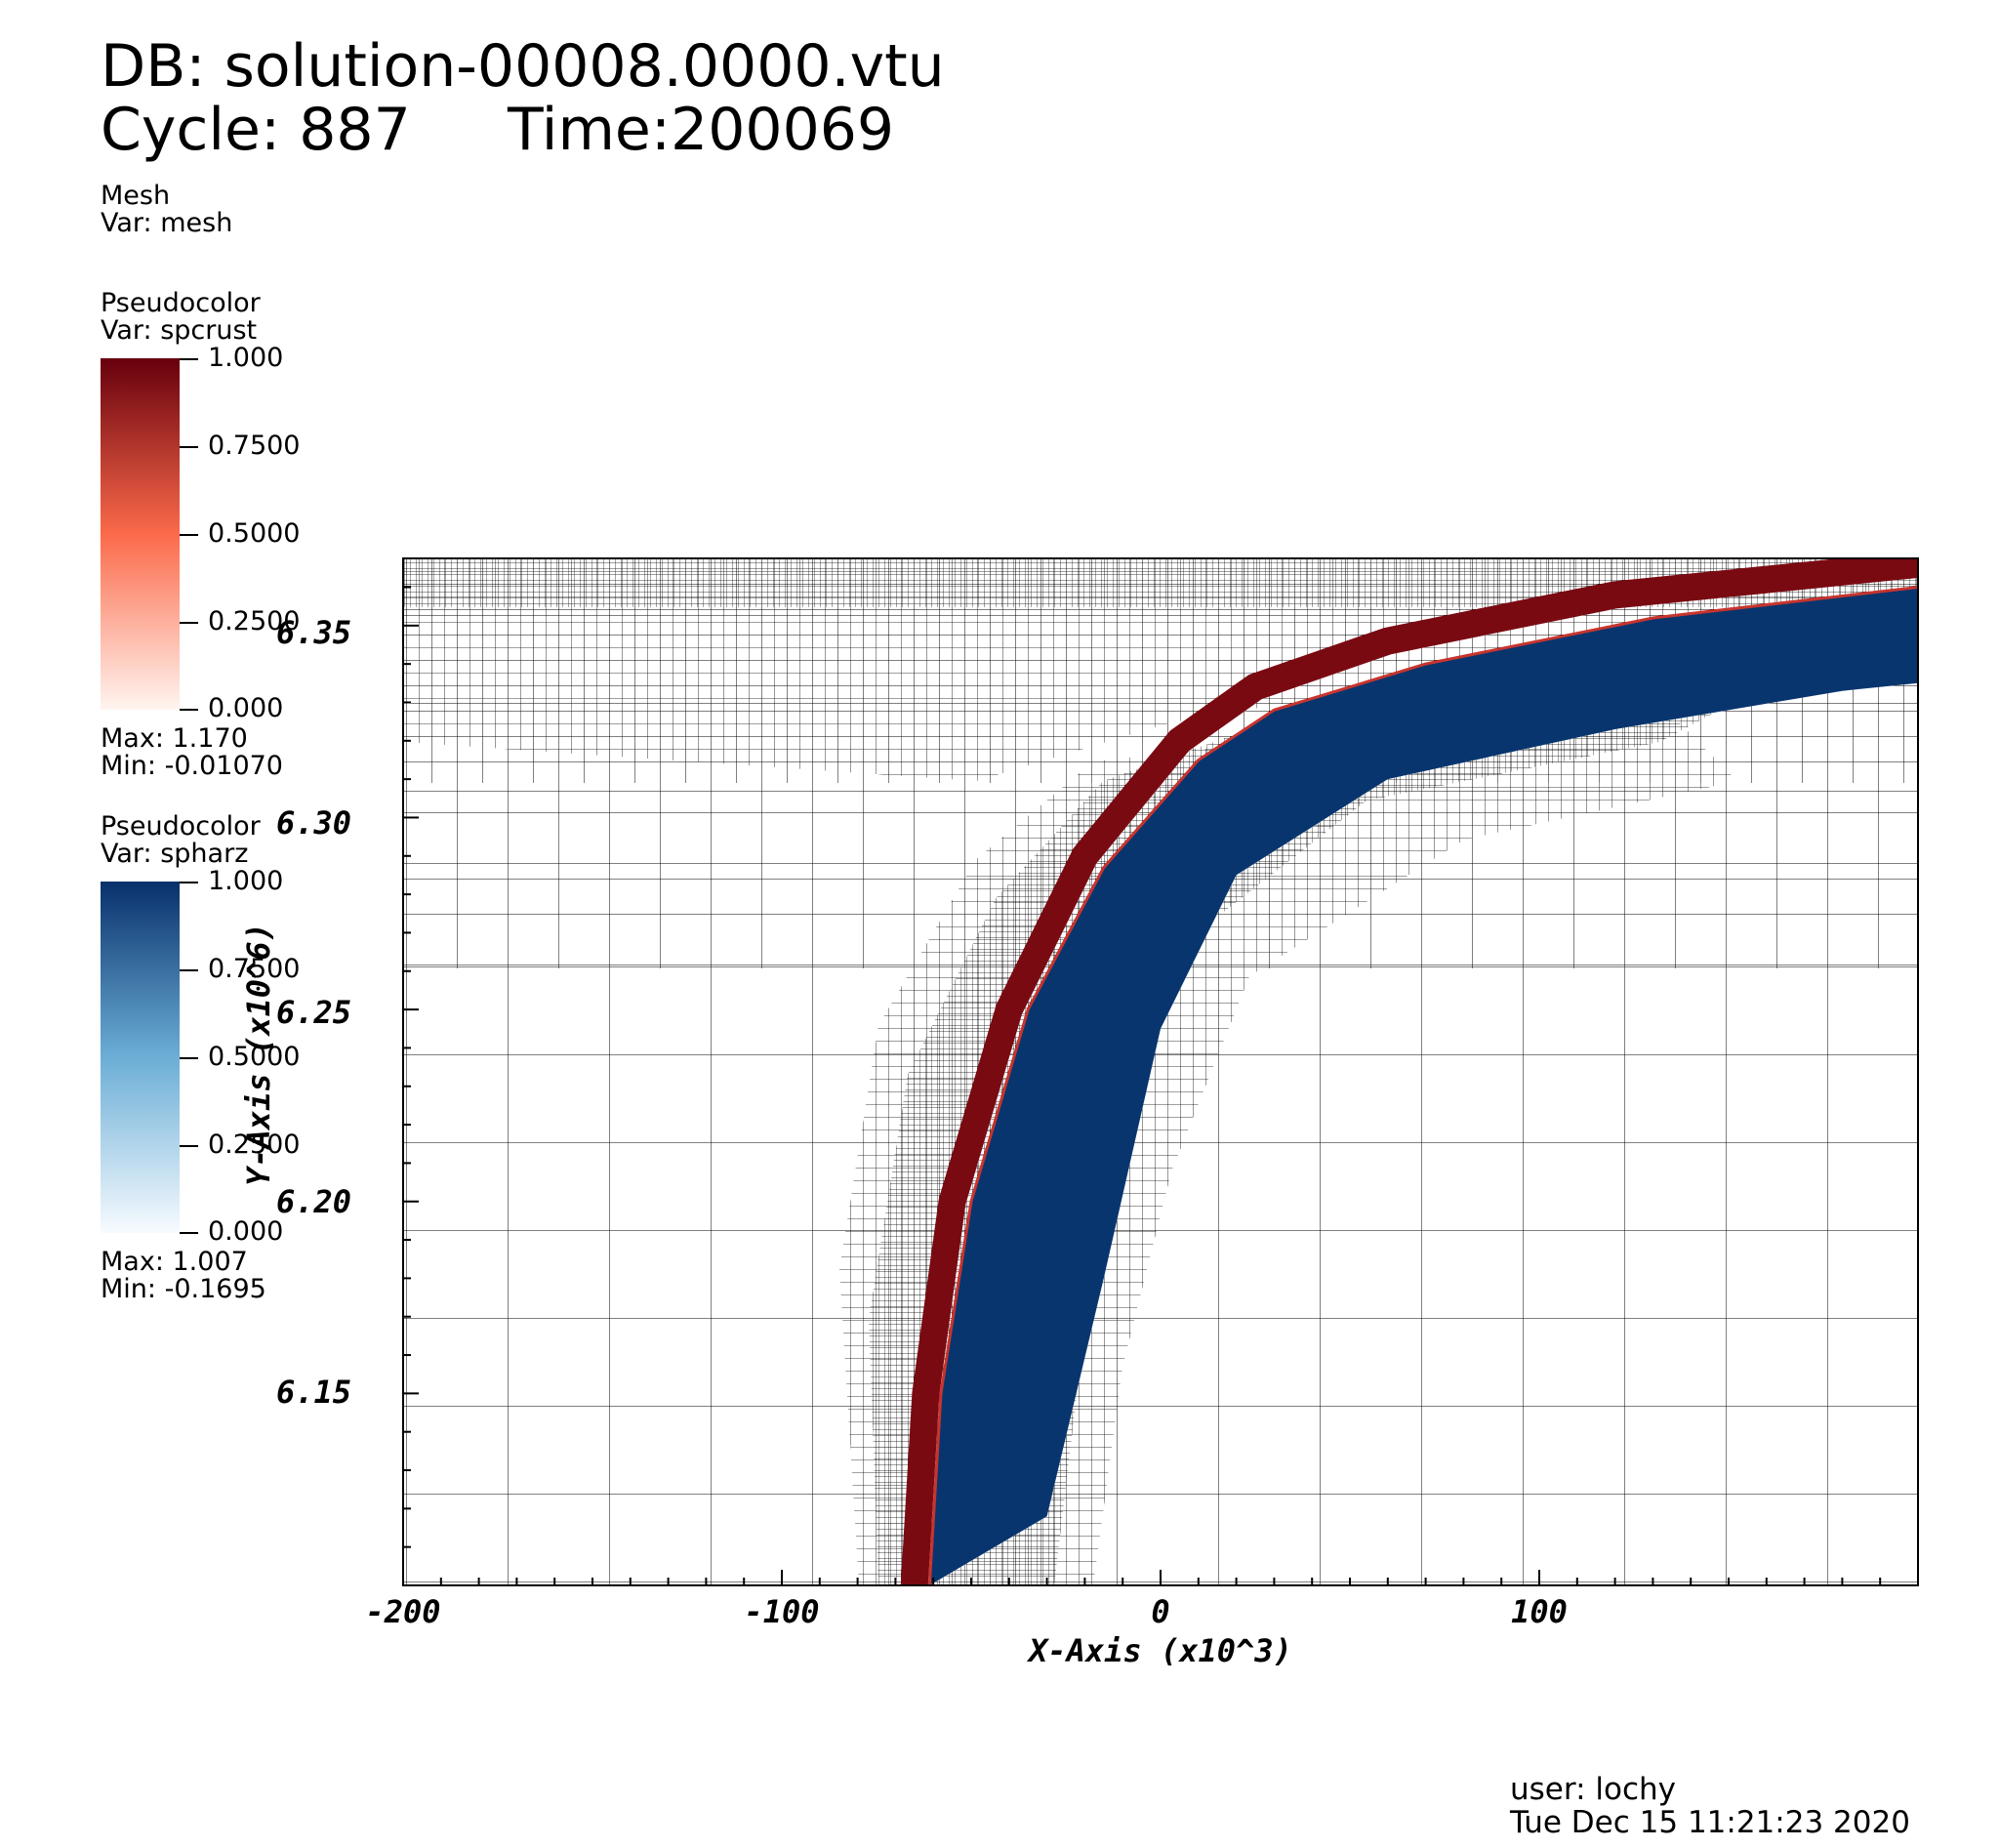  What do you see at coordinates (140, 1057) in the screenshot?
I see `spharz-colorbar` at bounding box center [140, 1057].